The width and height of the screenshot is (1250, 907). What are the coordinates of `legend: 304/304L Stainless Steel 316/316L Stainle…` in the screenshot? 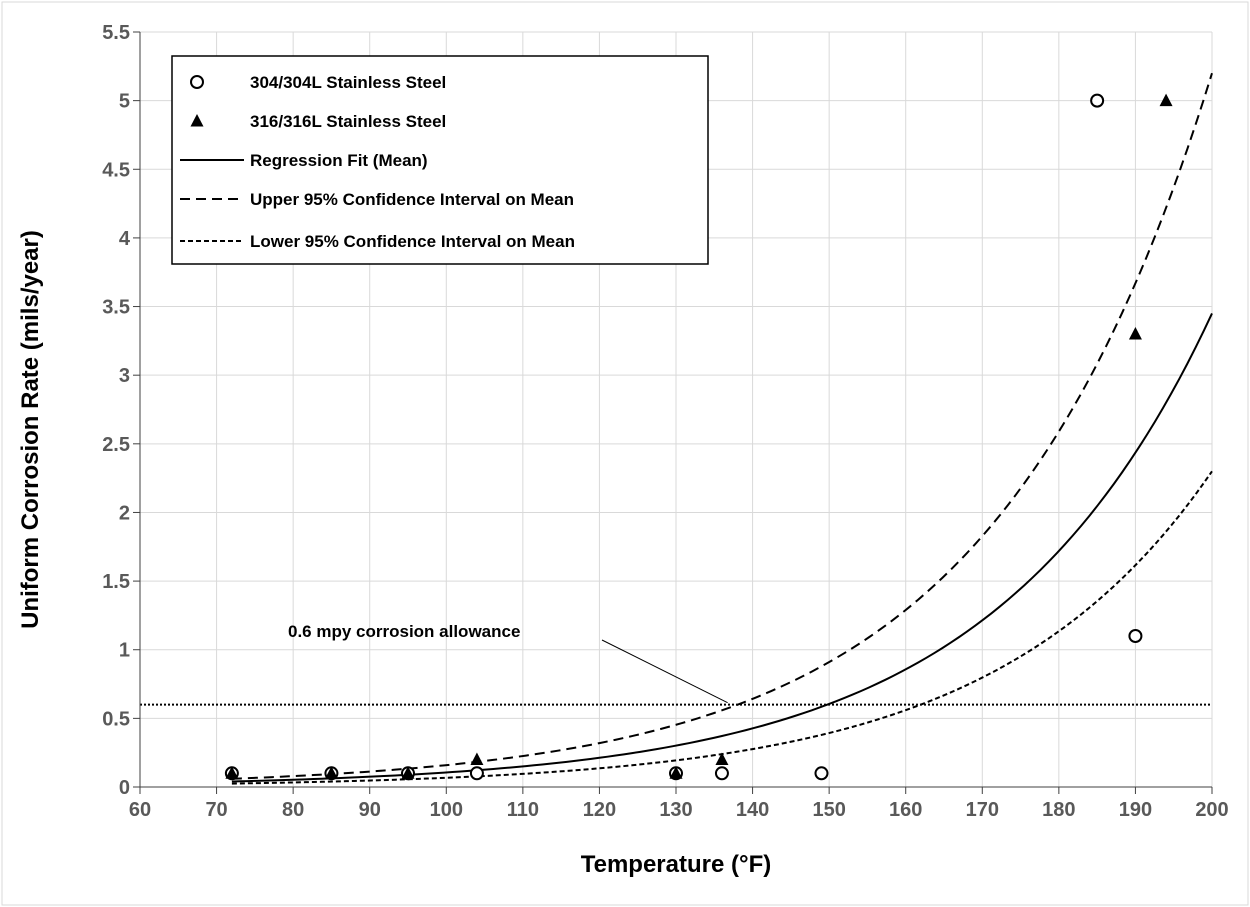 It's located at (440, 160).